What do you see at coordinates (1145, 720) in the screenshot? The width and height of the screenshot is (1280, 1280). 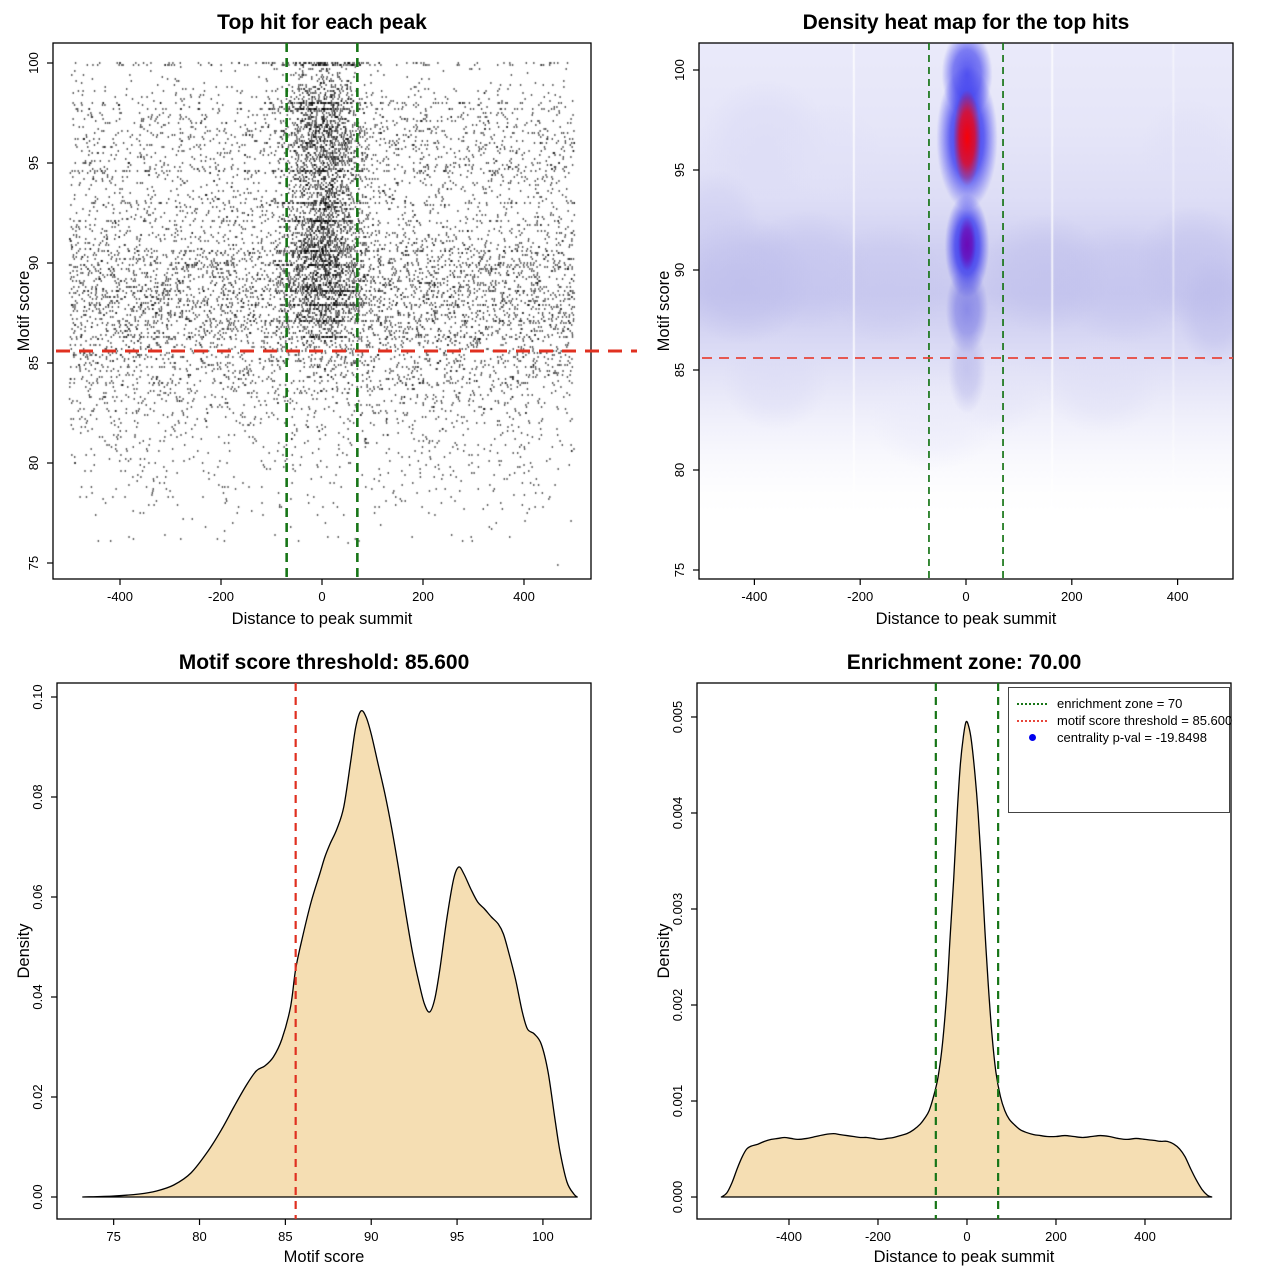 I see `legend-item-label: motif score threshold = 85.600` at bounding box center [1145, 720].